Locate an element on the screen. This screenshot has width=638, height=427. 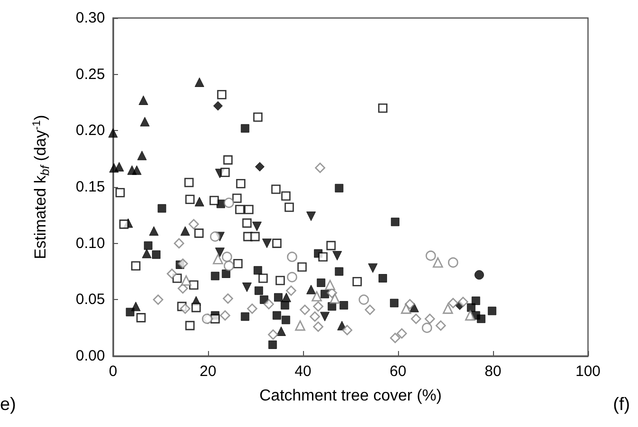
y-tick-label: 0.00 is located at coordinates (90, 356).